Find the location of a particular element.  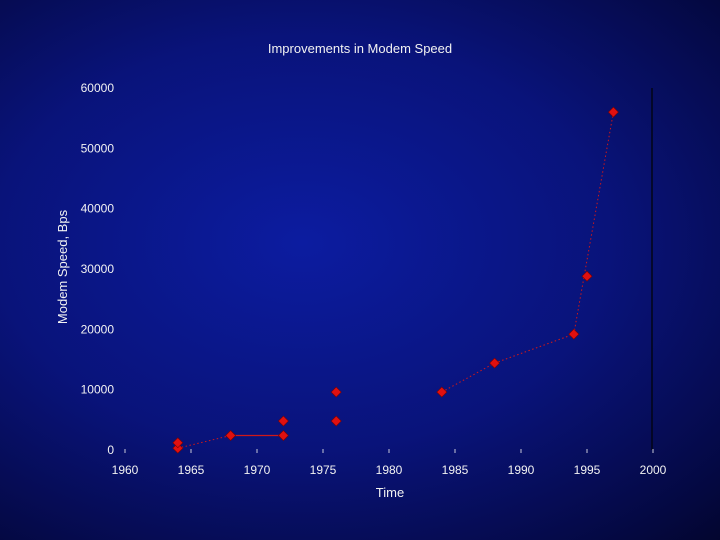

y-tick-label: 30000 is located at coordinates (98, 269).